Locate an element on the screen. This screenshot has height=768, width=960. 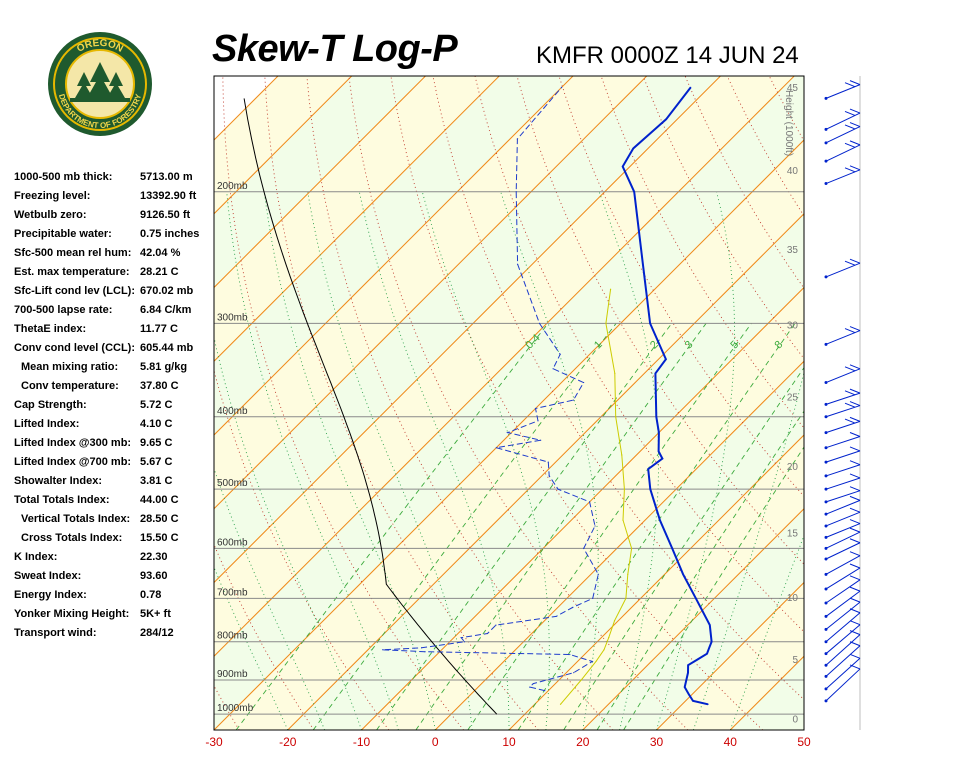
stat-row: Precipitable water: 0.75 inches is located at coordinates (114, 234).